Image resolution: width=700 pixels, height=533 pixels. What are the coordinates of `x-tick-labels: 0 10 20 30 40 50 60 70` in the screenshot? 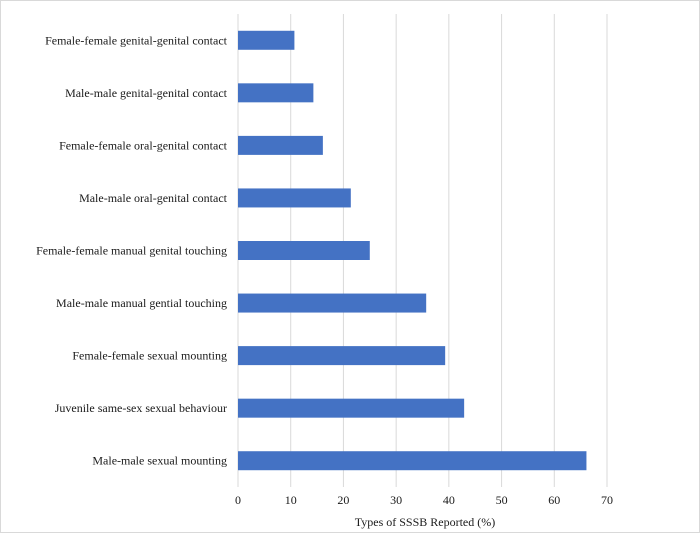 It's located at (424, 500).